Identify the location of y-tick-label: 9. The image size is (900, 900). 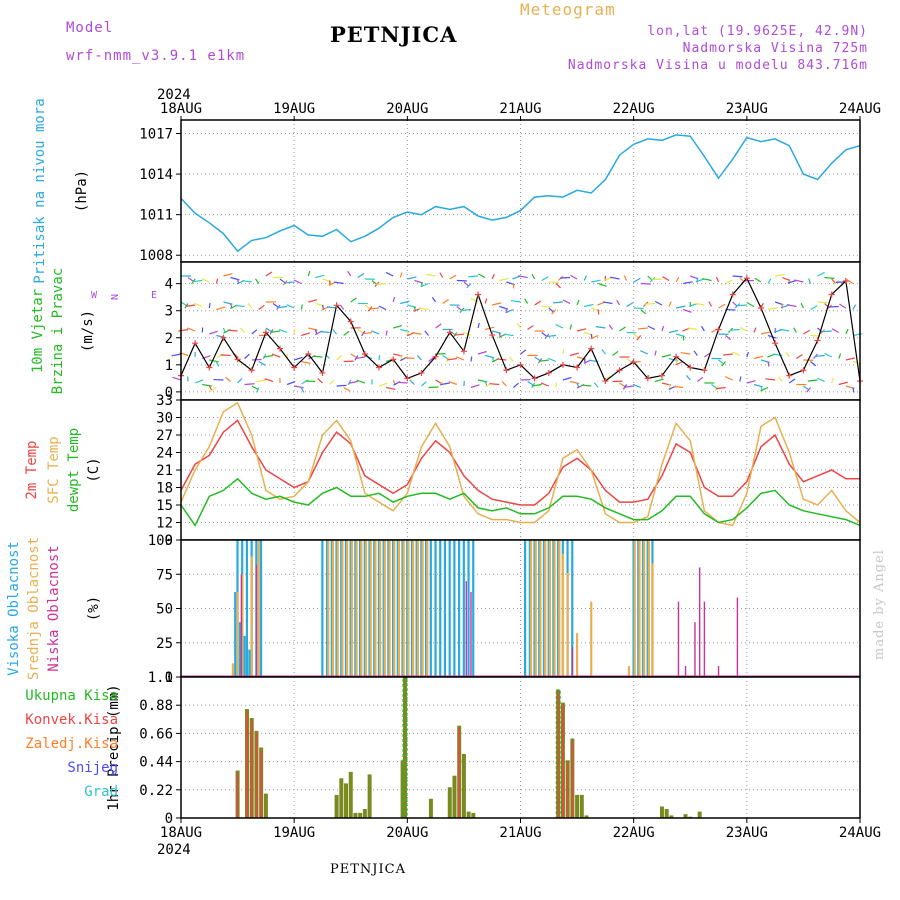
(169, 541).